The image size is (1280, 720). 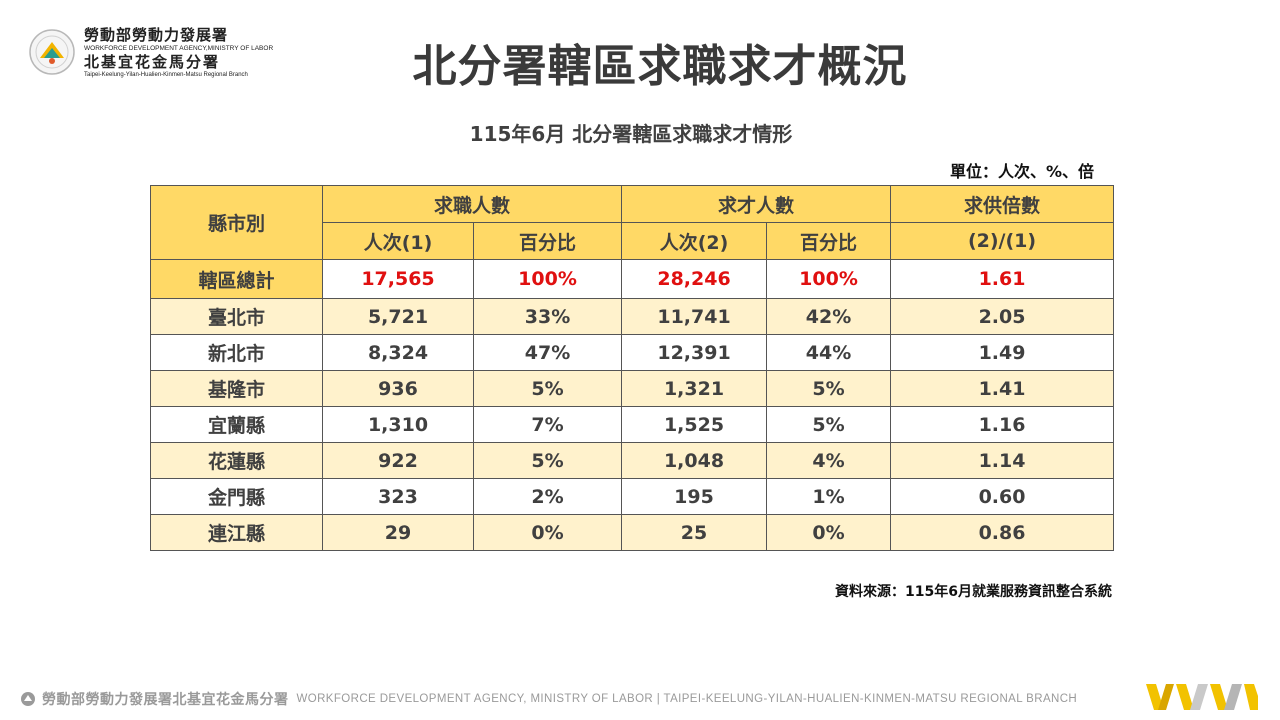 What do you see at coordinates (1202, 697) in the screenshot?
I see `brand-stripes-icon` at bounding box center [1202, 697].